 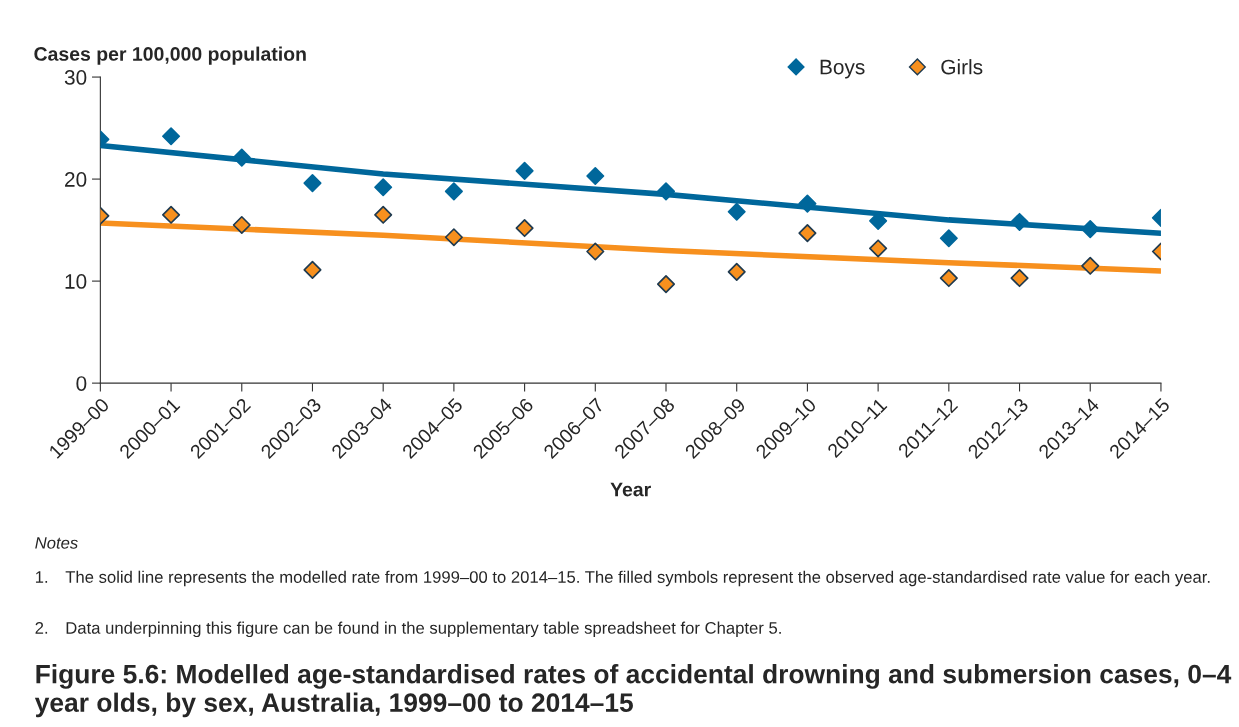 What do you see at coordinates (633, 691) in the screenshot?
I see `text: Figure 5.6: Modelled age-standardised rates of accidental drowning and submersion cases, 0–4 year olds, by sex, Australia, 1999–00 to 2014–15` at bounding box center [633, 691].